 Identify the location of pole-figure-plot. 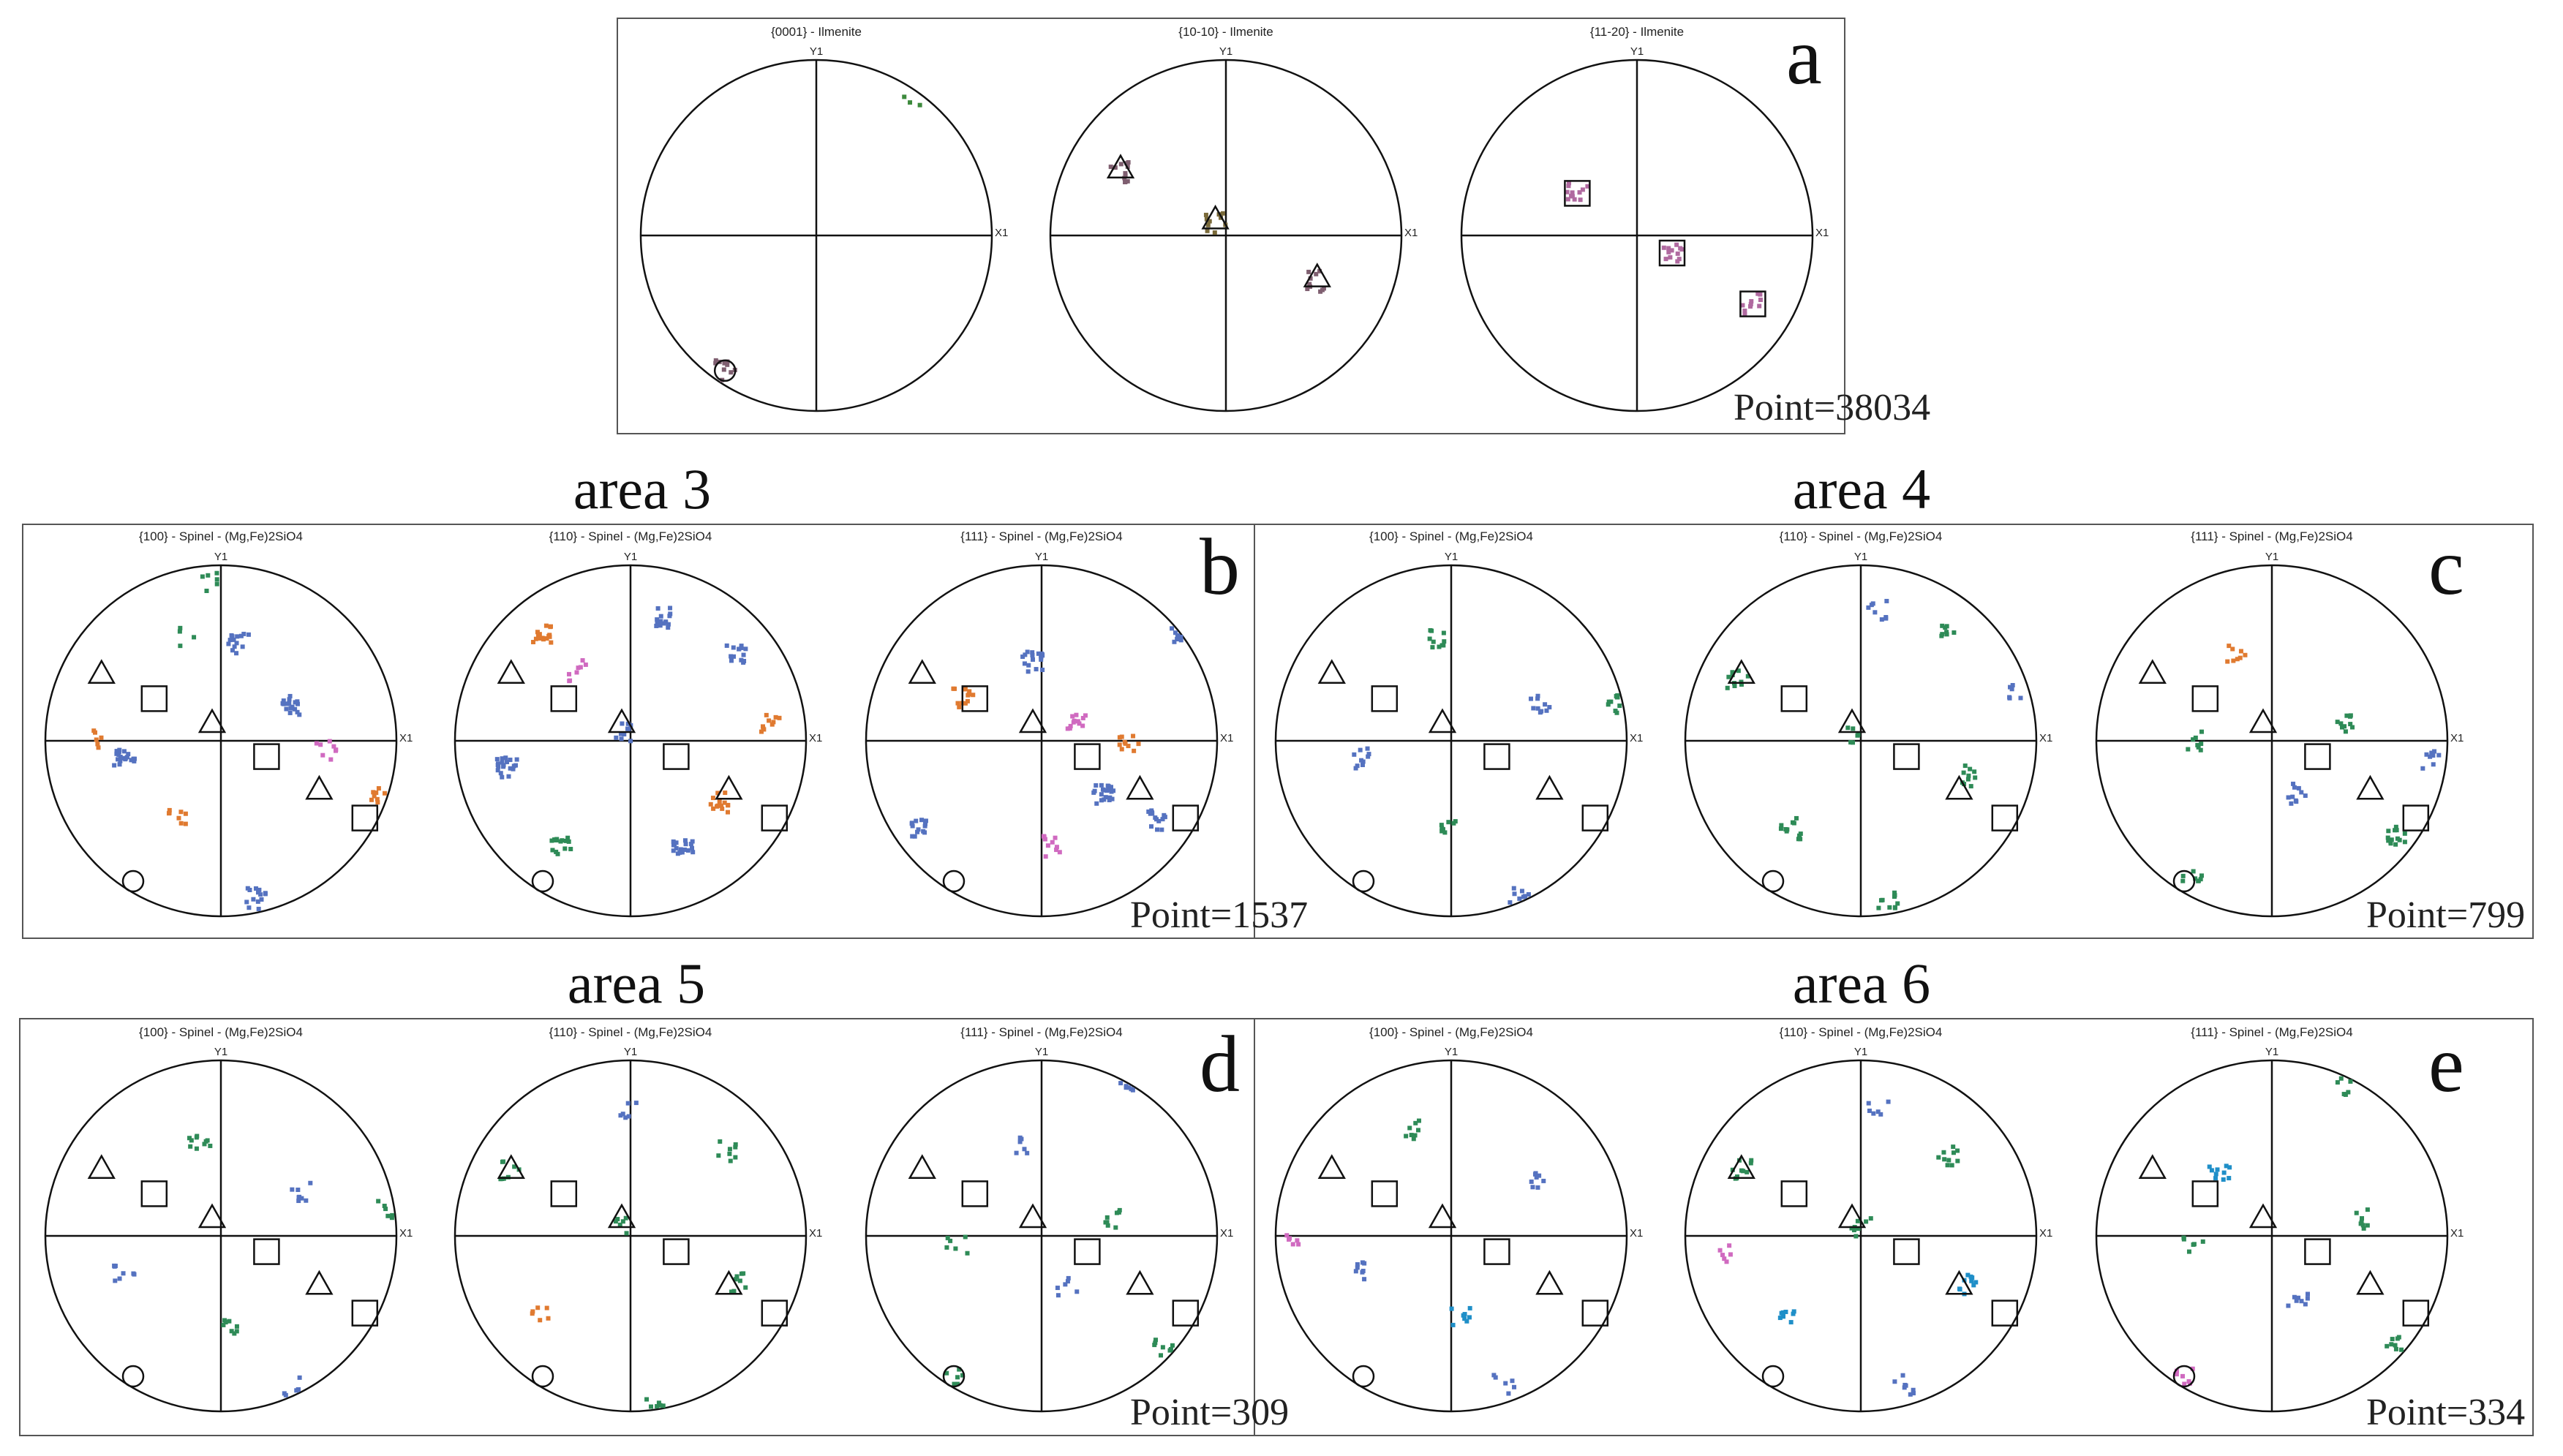
(630, 741).